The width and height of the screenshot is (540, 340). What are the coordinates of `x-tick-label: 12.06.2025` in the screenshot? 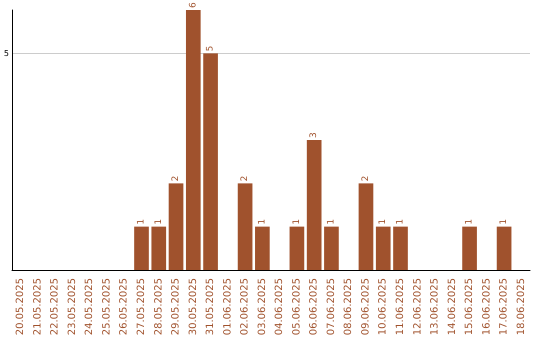 It's located at (418, 307).